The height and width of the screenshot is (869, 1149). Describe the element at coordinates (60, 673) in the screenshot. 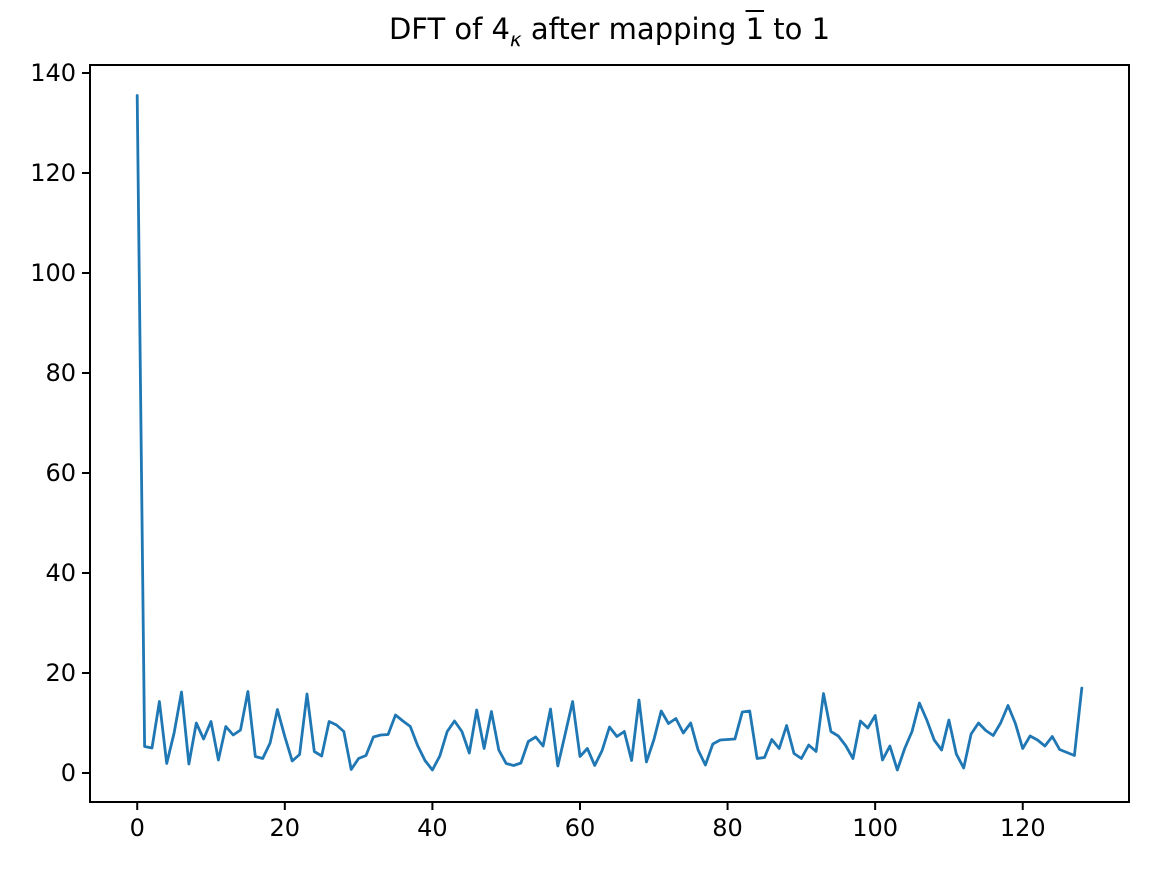

I see `y-tick-label: 20` at that location.